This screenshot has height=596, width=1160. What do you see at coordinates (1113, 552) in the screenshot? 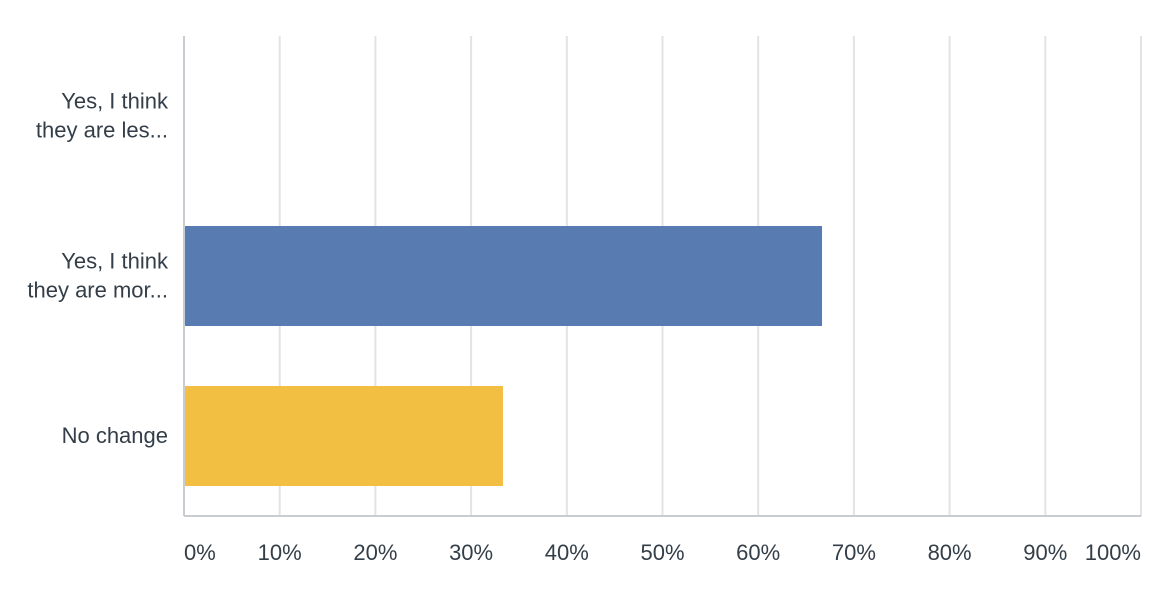
I see `x-tick-label: 100%` at bounding box center [1113, 552].